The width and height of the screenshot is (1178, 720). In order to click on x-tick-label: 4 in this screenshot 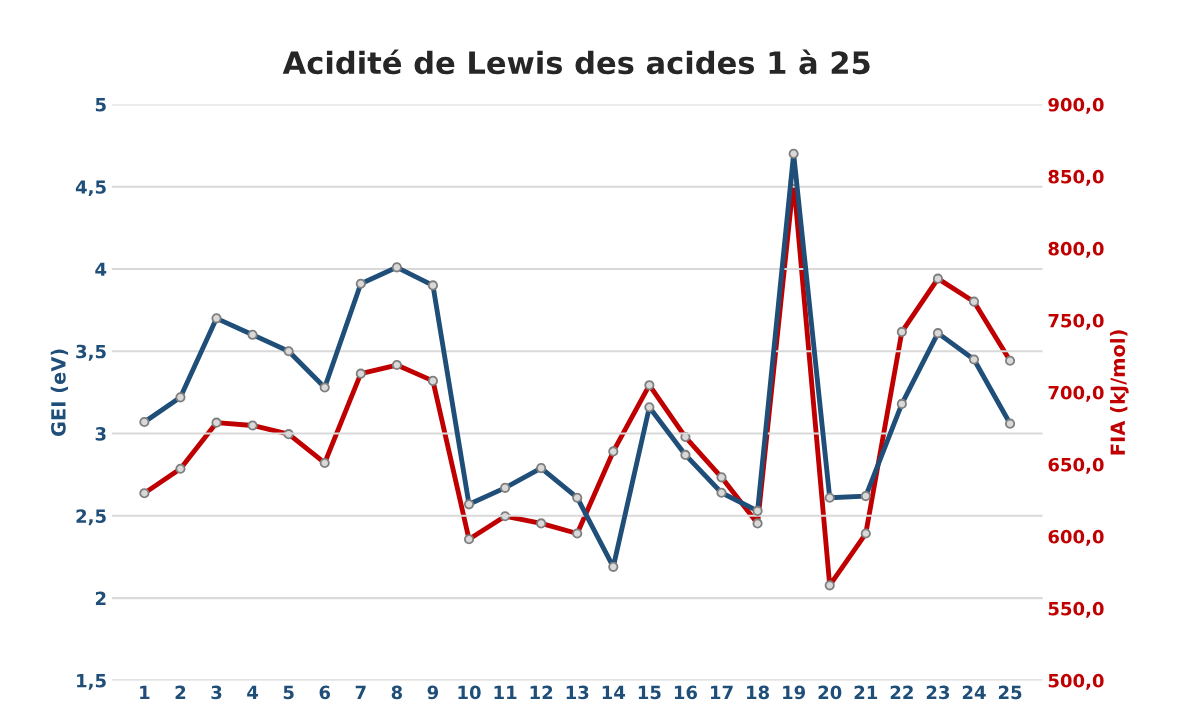, I will do `click(253, 692)`.